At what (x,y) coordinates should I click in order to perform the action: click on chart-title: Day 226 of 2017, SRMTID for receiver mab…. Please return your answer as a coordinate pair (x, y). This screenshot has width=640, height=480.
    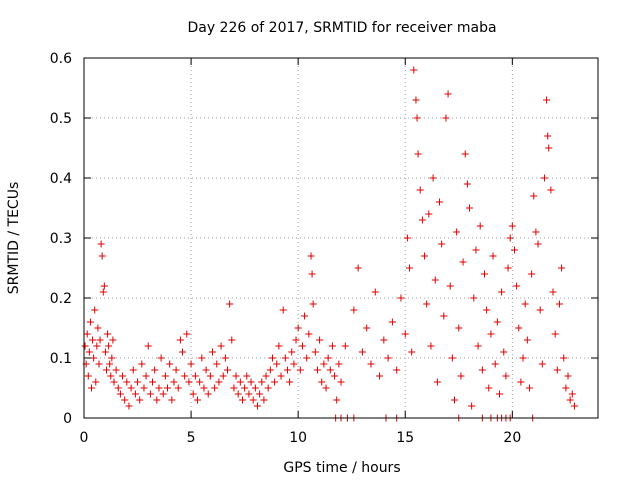
    Looking at the image, I should click on (341, 28).